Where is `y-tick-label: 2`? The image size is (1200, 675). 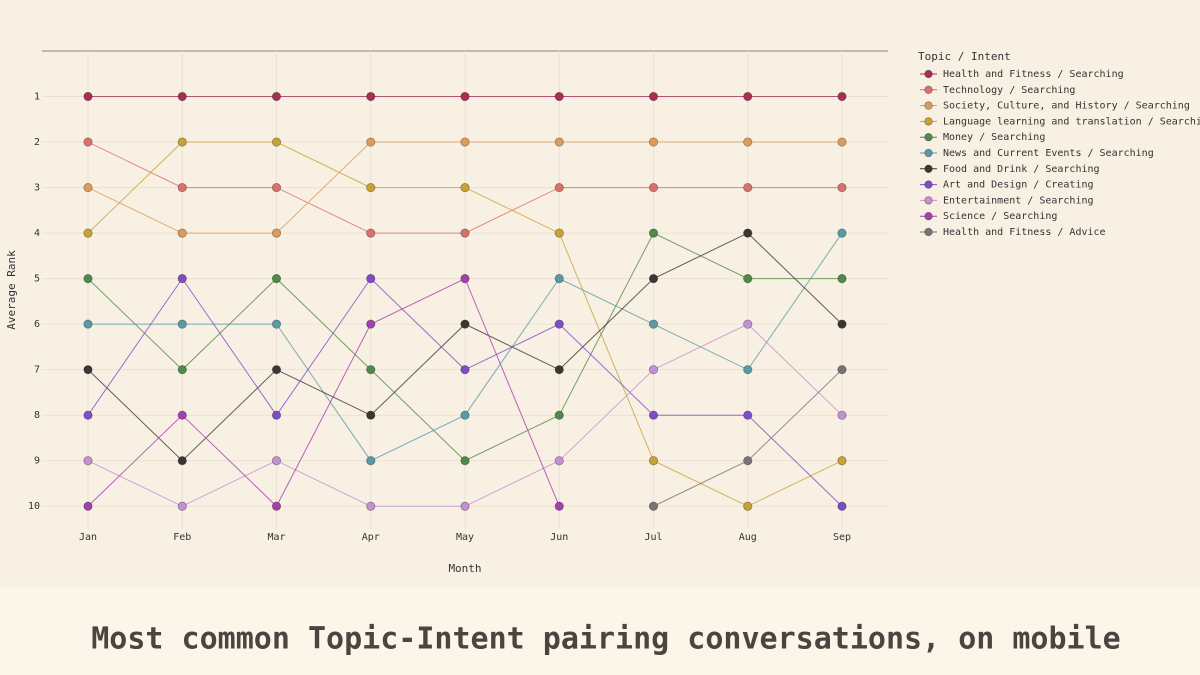 y-tick-label: 2 is located at coordinates (37, 142).